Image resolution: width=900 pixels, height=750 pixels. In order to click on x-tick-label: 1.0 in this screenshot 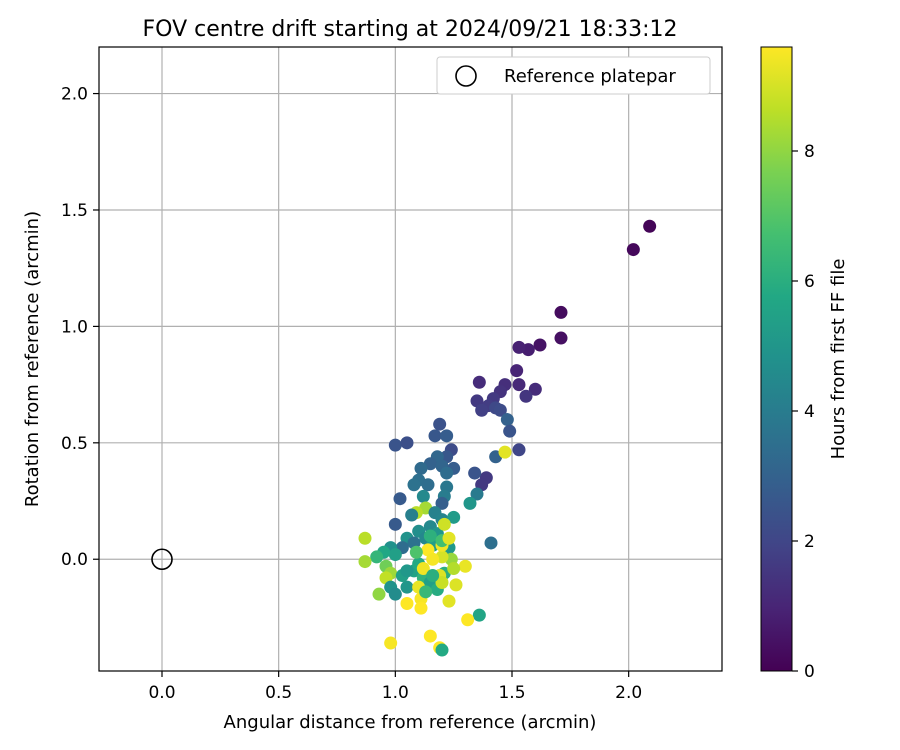, I will do `click(395, 693)`.